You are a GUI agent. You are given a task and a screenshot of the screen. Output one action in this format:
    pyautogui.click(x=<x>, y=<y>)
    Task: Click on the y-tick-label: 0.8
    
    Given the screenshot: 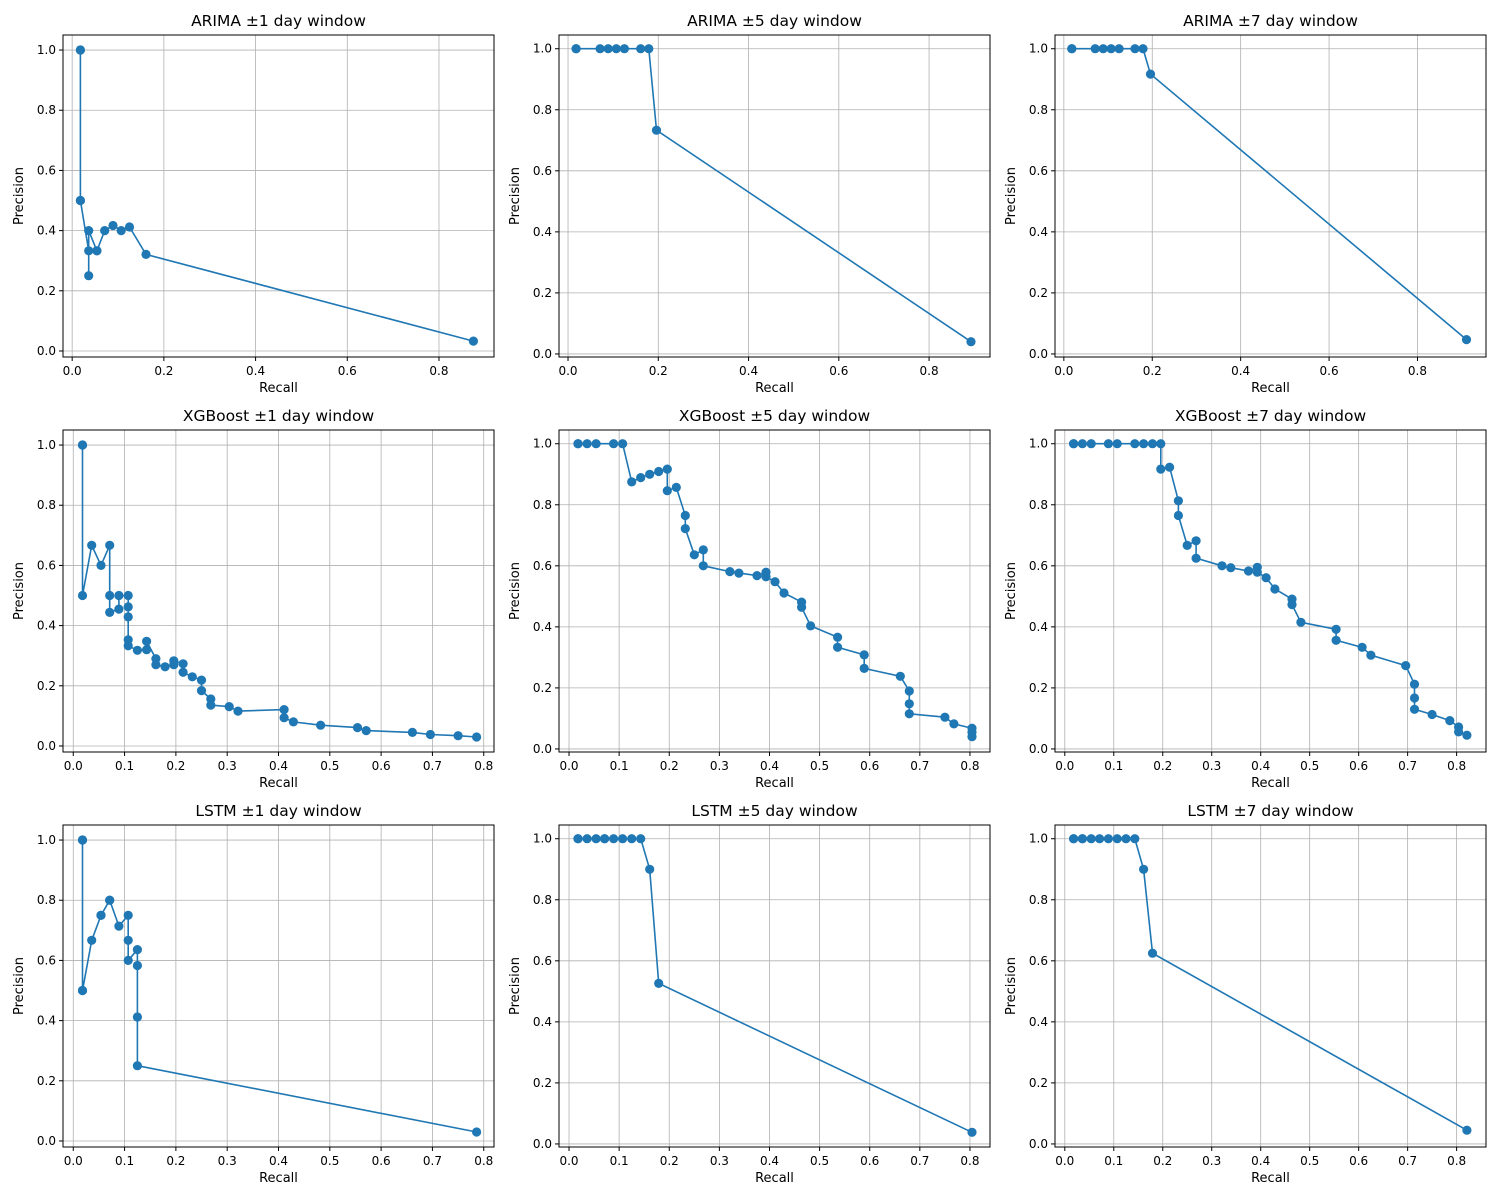 What is the action you would take?
    pyautogui.click(x=1038, y=505)
    